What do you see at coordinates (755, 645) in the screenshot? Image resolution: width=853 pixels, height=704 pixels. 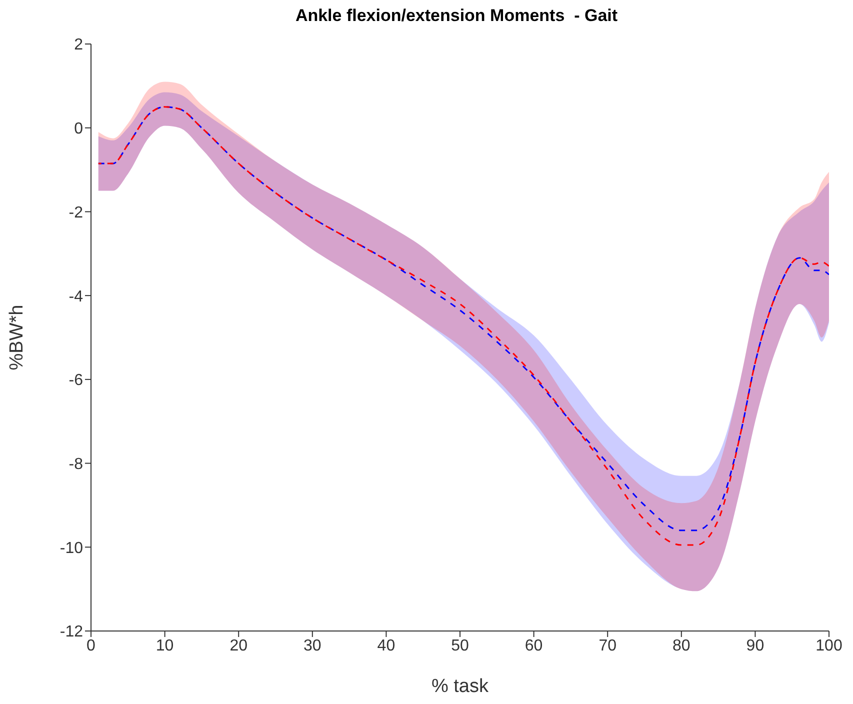 I see `x-tick-label: 90` at bounding box center [755, 645].